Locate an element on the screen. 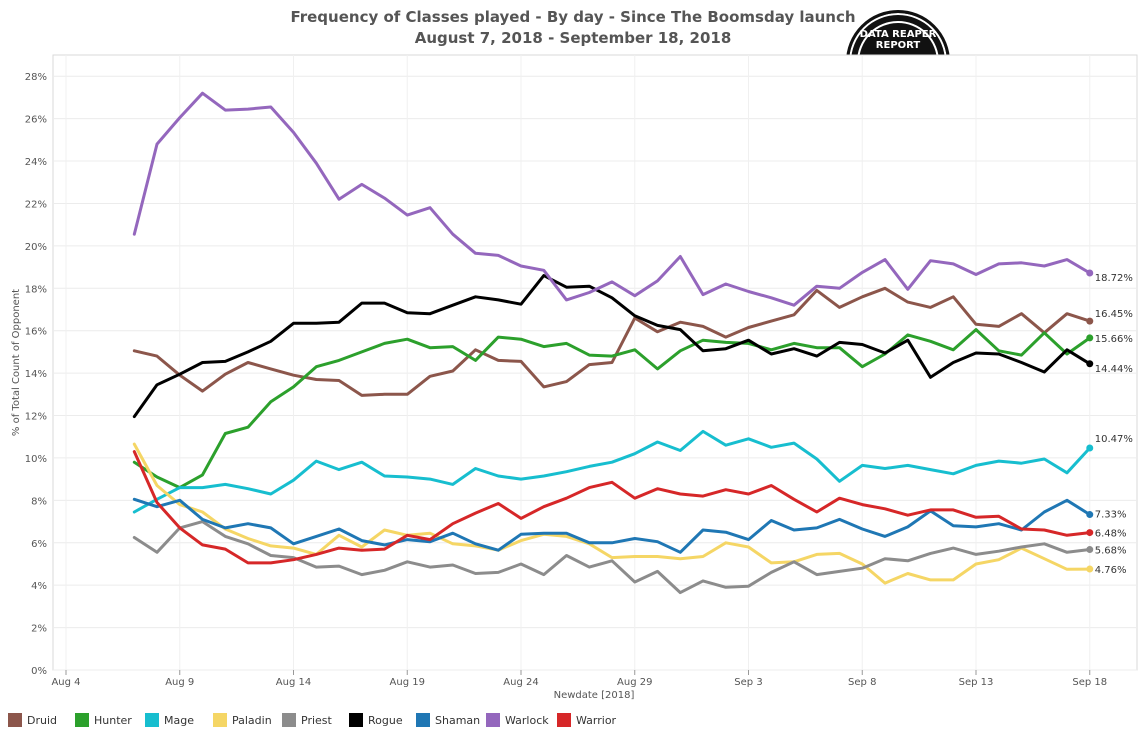 The image size is (1146, 736). end-value-label-warrior: 6.48% is located at coordinates (1111, 534).